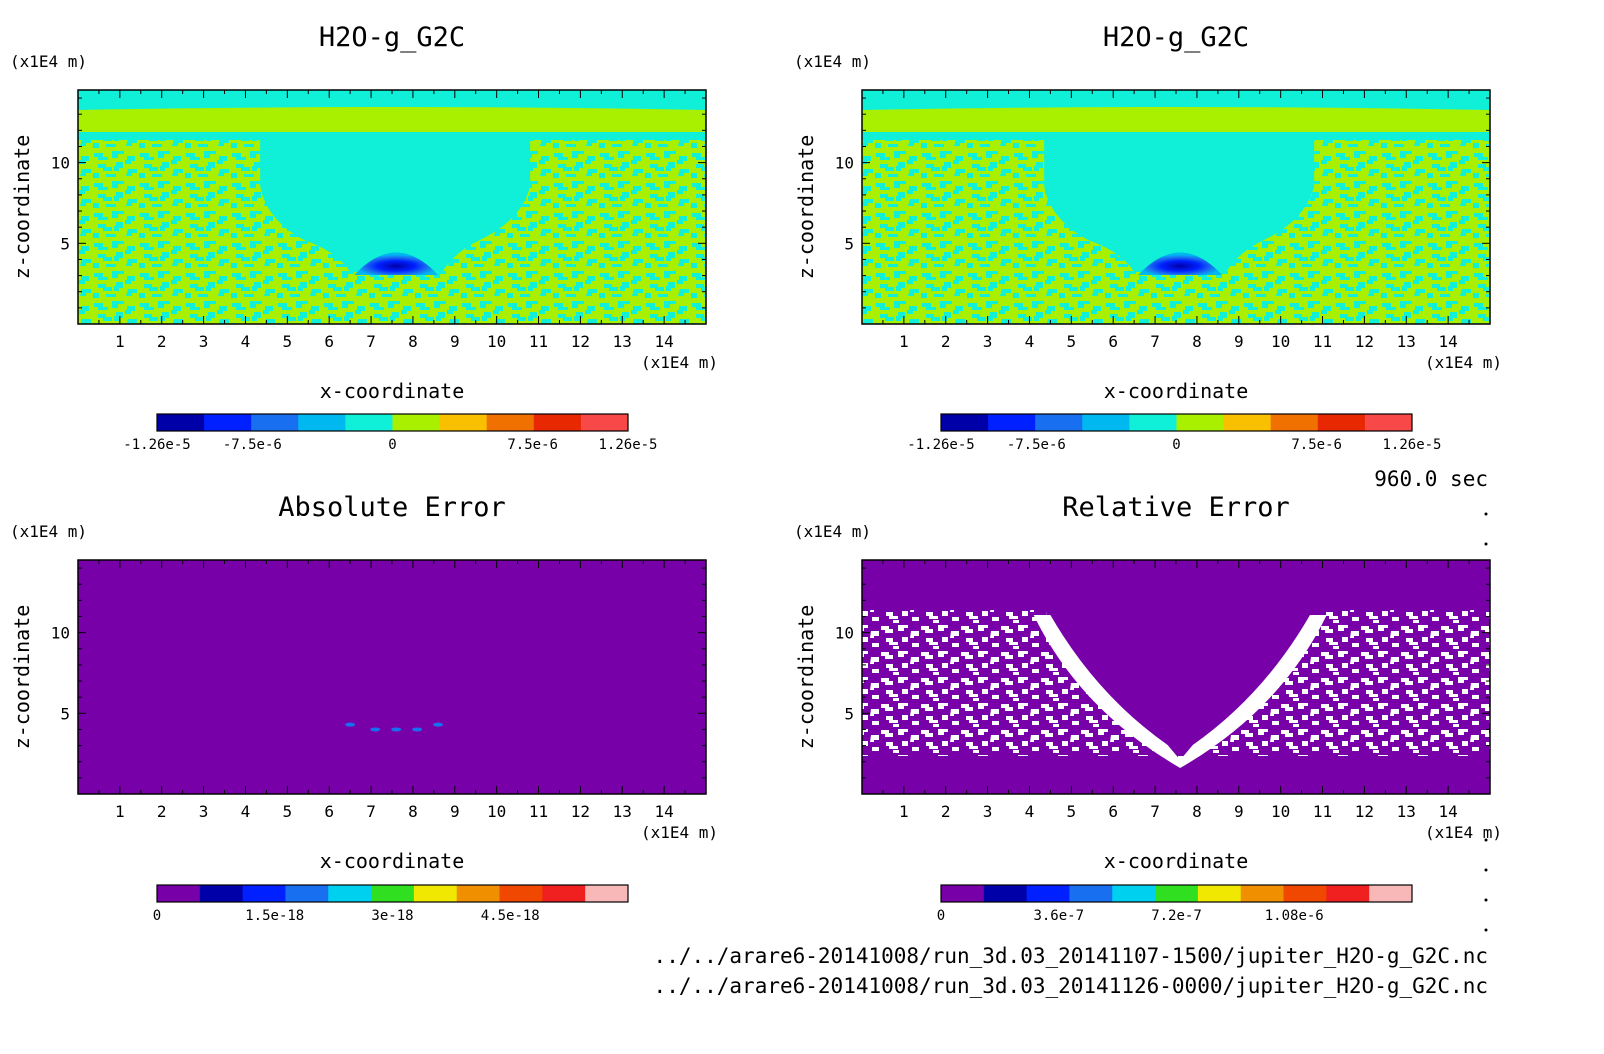  What do you see at coordinates (391, 904) in the screenshot?
I see `colorbar: 0 1.5e-18 3e-18 4.5e-18` at bounding box center [391, 904].